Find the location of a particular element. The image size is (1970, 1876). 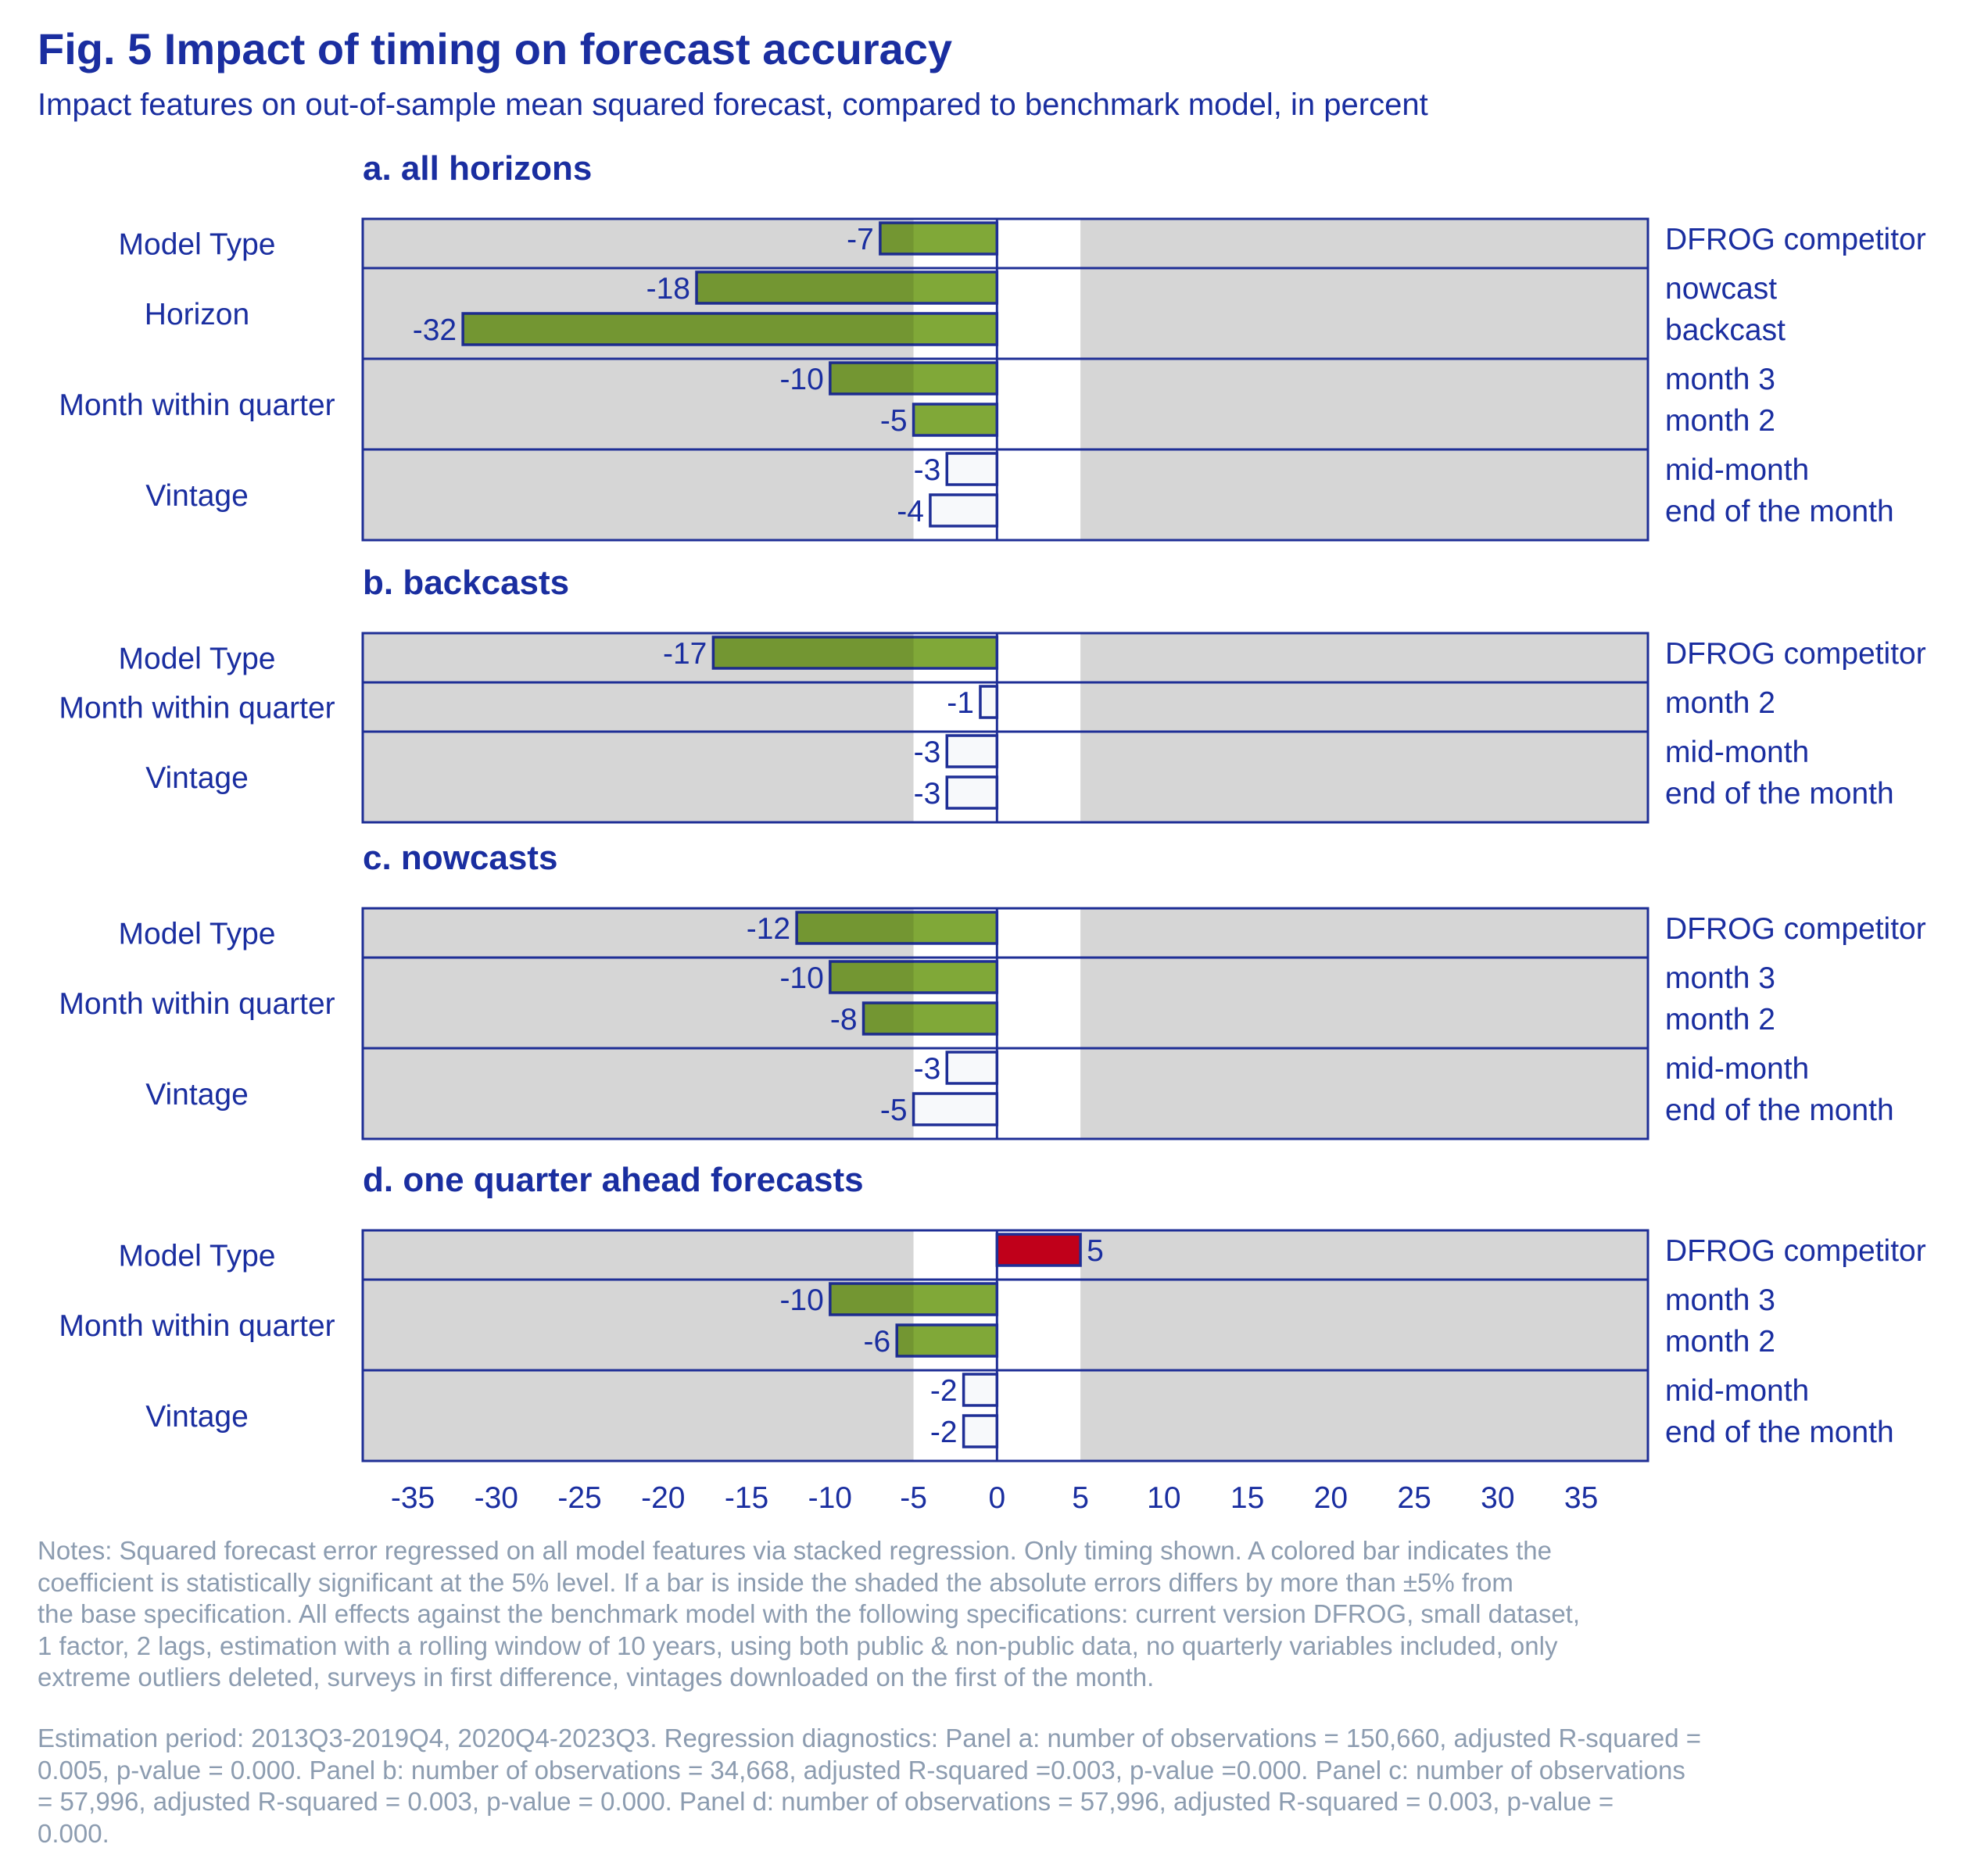

data-label: -32 is located at coordinates (435, 330).